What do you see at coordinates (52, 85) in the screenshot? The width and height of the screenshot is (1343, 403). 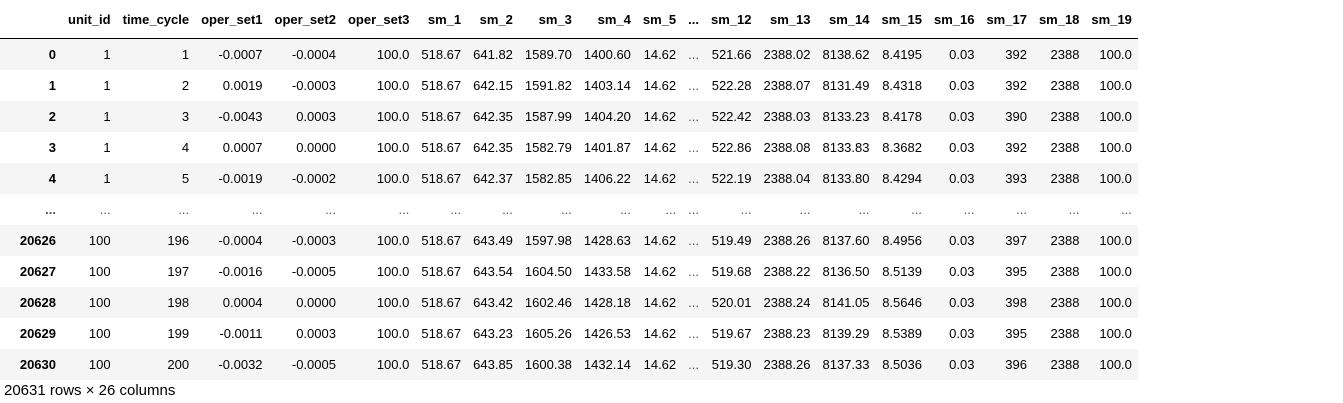 I see `row-index: 1` at bounding box center [52, 85].